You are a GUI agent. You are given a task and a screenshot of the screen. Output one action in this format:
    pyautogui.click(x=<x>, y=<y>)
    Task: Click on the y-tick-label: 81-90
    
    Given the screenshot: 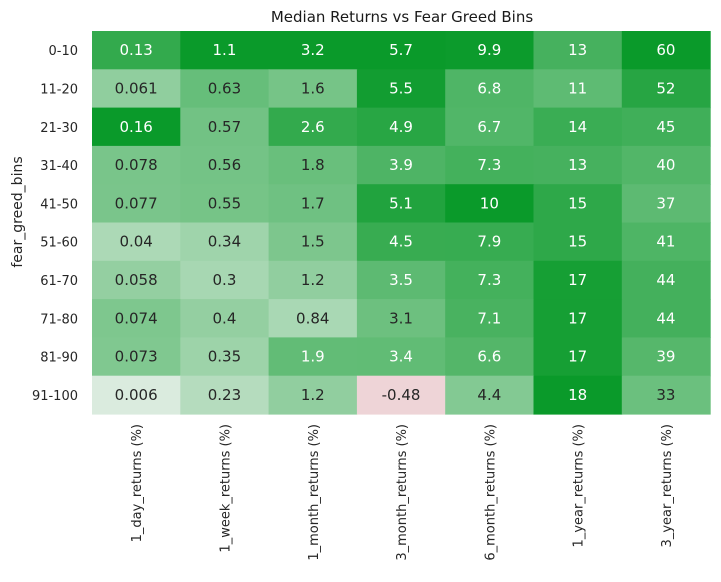 What is the action you would take?
    pyautogui.click(x=59, y=358)
    